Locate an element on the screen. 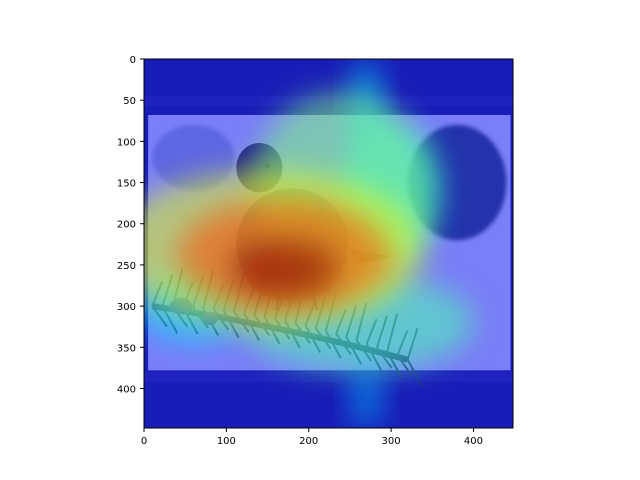  y-tick-label: 350 is located at coordinates (126, 348).